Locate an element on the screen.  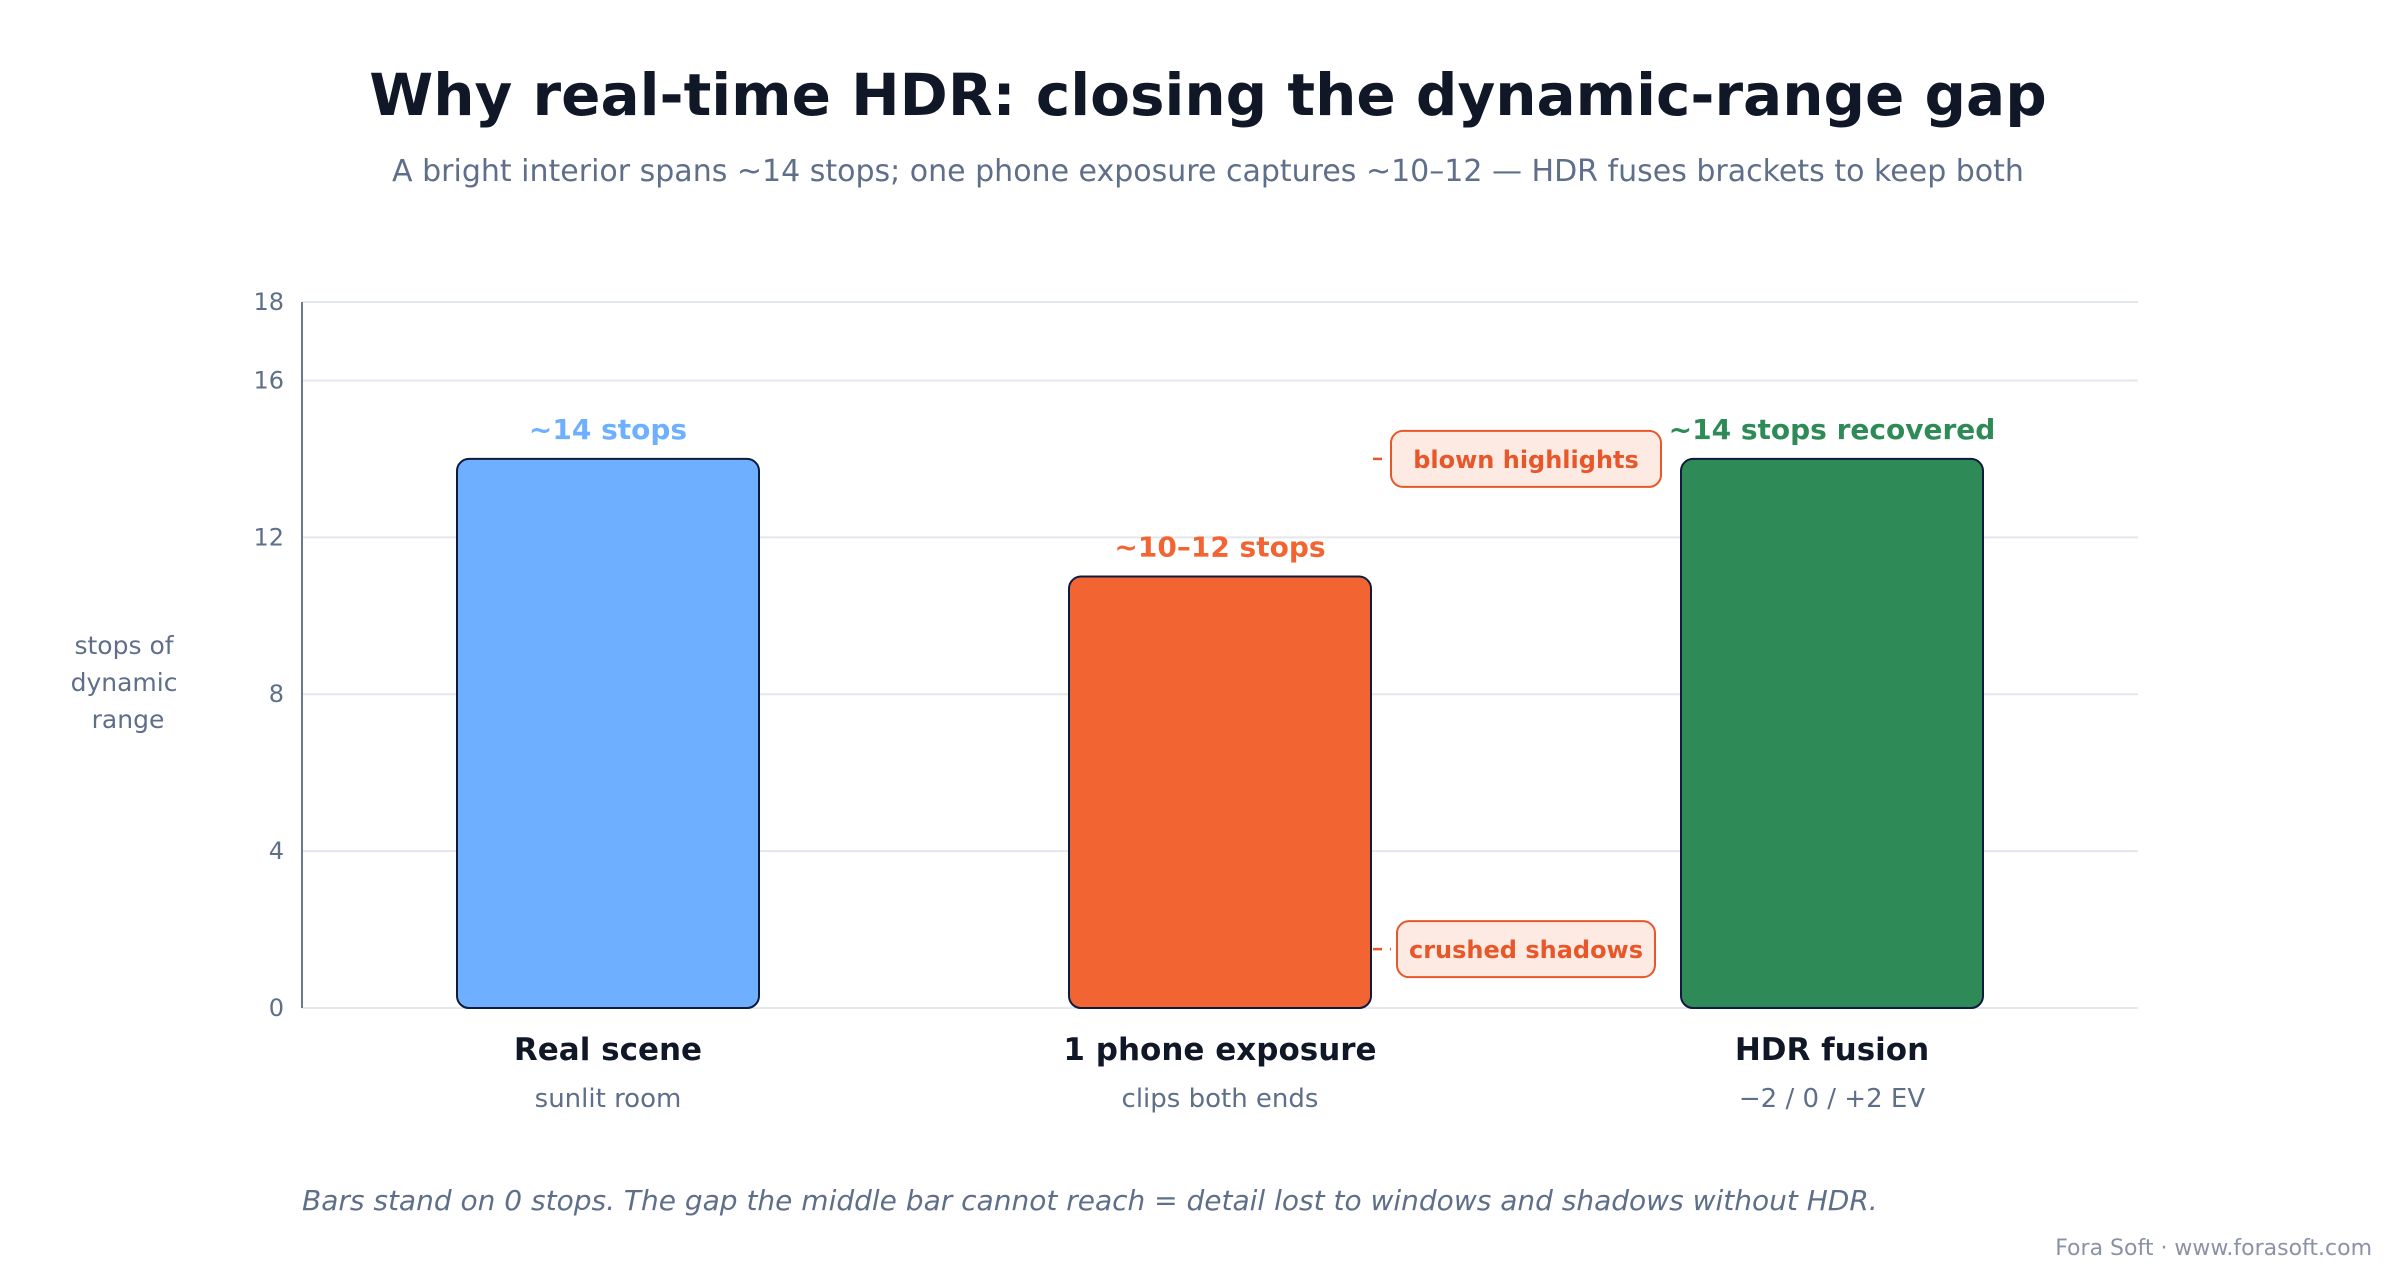
y-tick-label: 12 is located at coordinates (268, 537).